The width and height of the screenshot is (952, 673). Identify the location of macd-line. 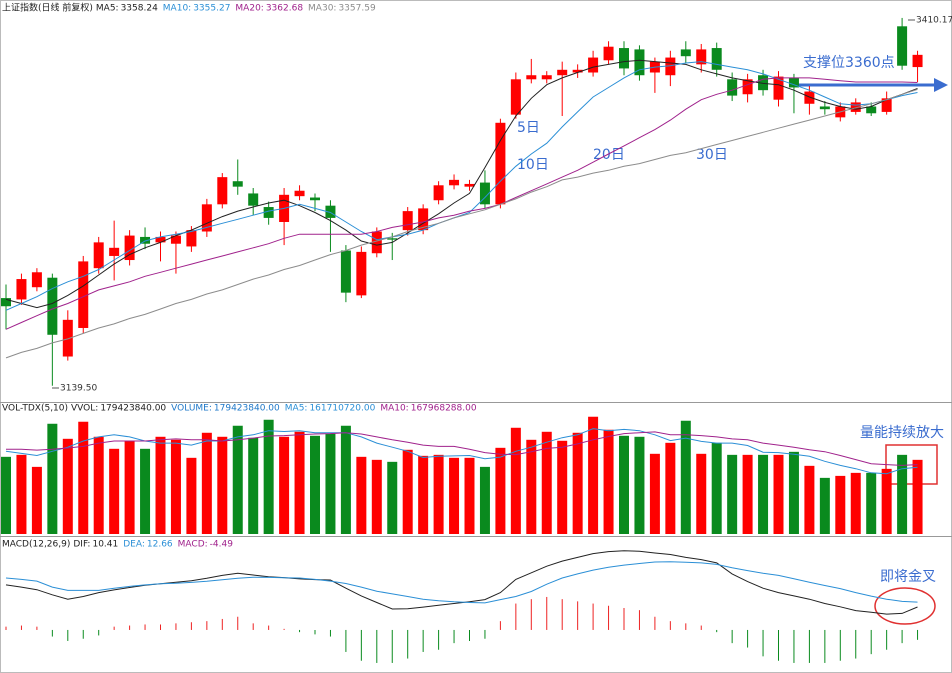
(461, 582).